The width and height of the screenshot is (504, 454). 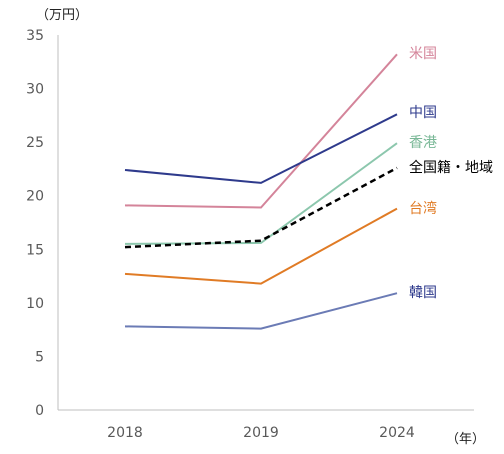 I want to click on y-tick-label: 5, so click(x=39, y=357).